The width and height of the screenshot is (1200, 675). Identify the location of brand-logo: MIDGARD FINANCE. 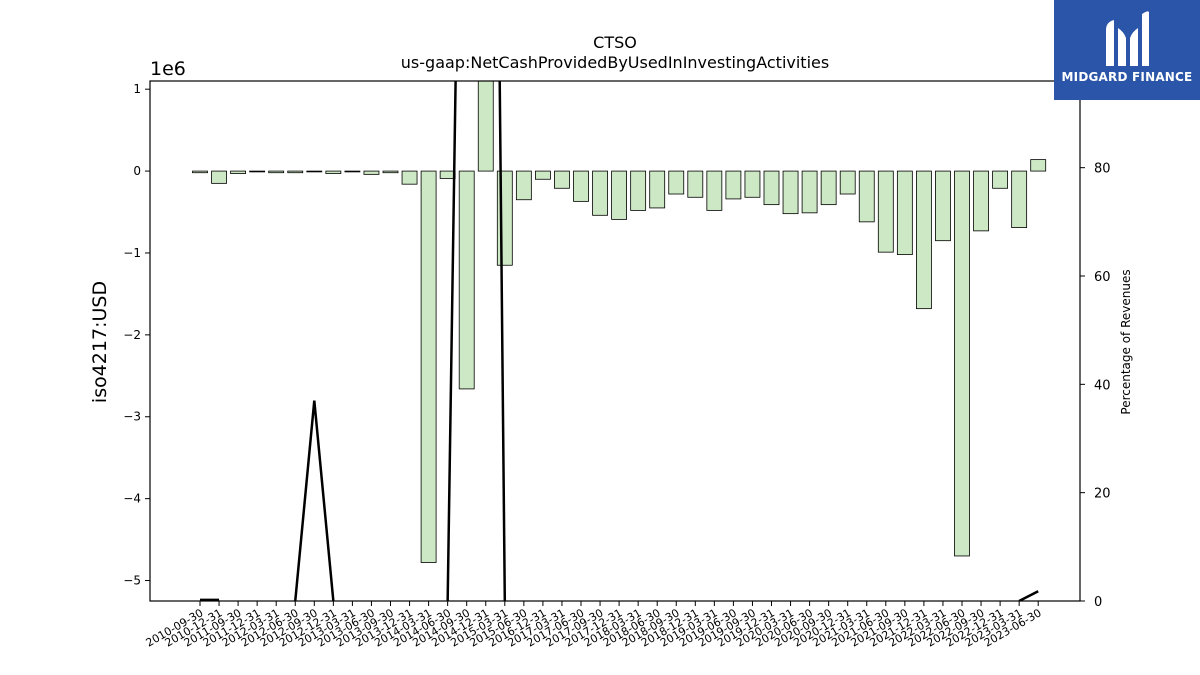
(1127, 50).